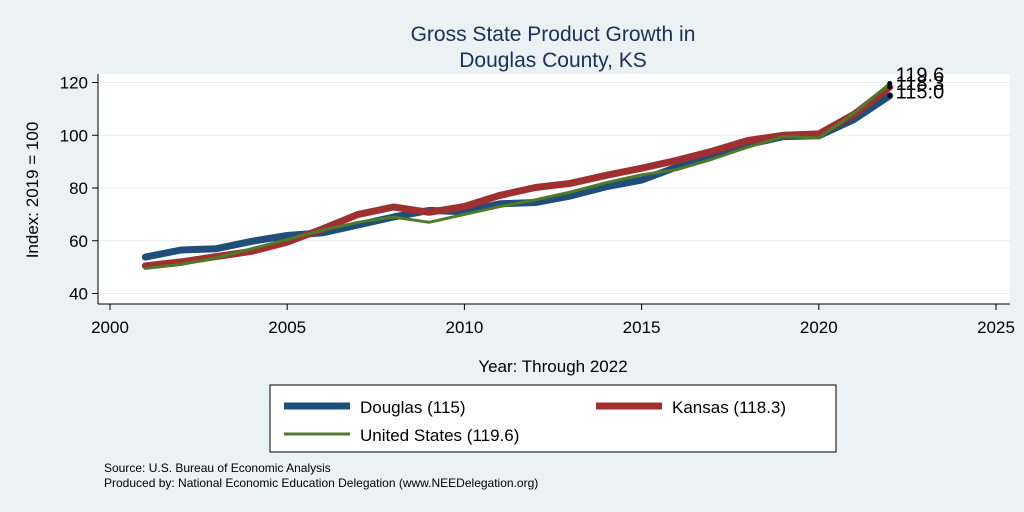  Describe the element at coordinates (553, 34) in the screenshot. I see `chart-title-line-1: Gross State Product Growth in` at that location.